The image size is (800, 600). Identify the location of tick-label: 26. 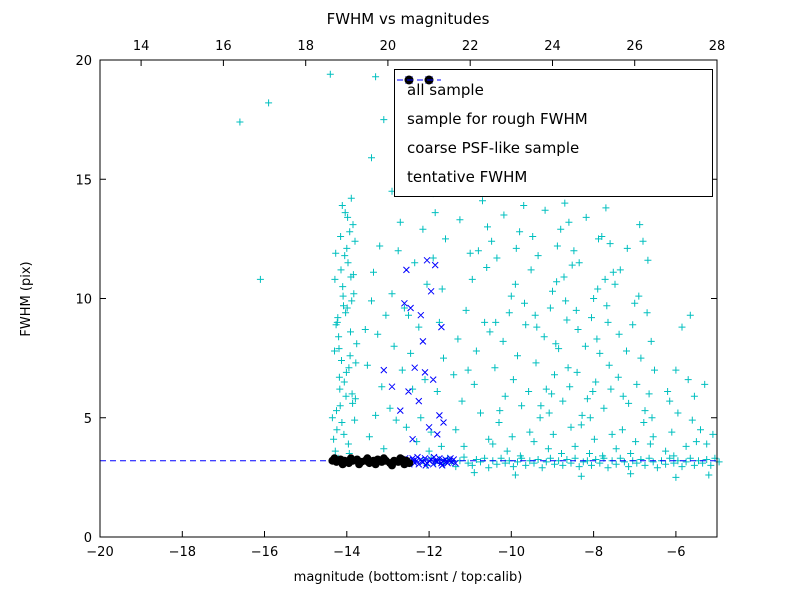
(634, 46).